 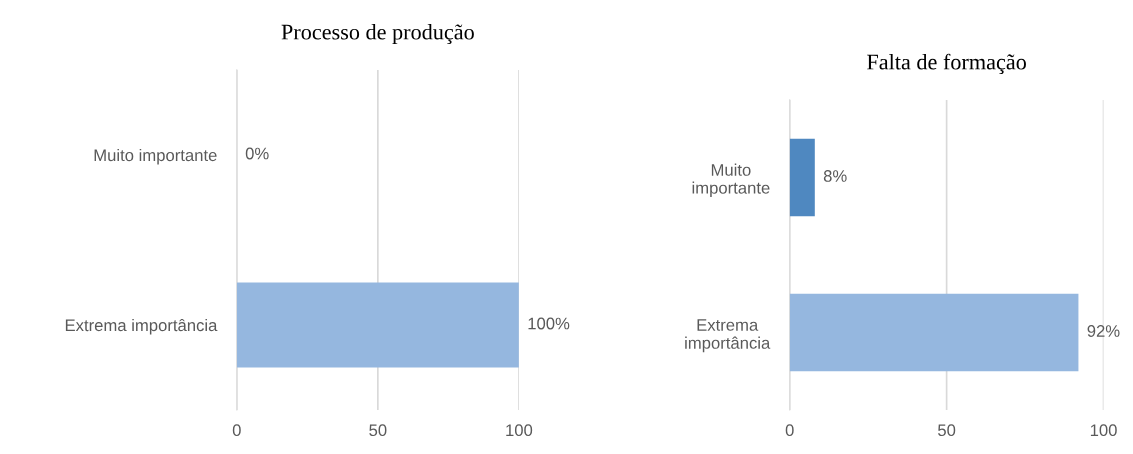 What do you see at coordinates (549, 323) in the screenshot?
I see `data-label: 100%` at bounding box center [549, 323].